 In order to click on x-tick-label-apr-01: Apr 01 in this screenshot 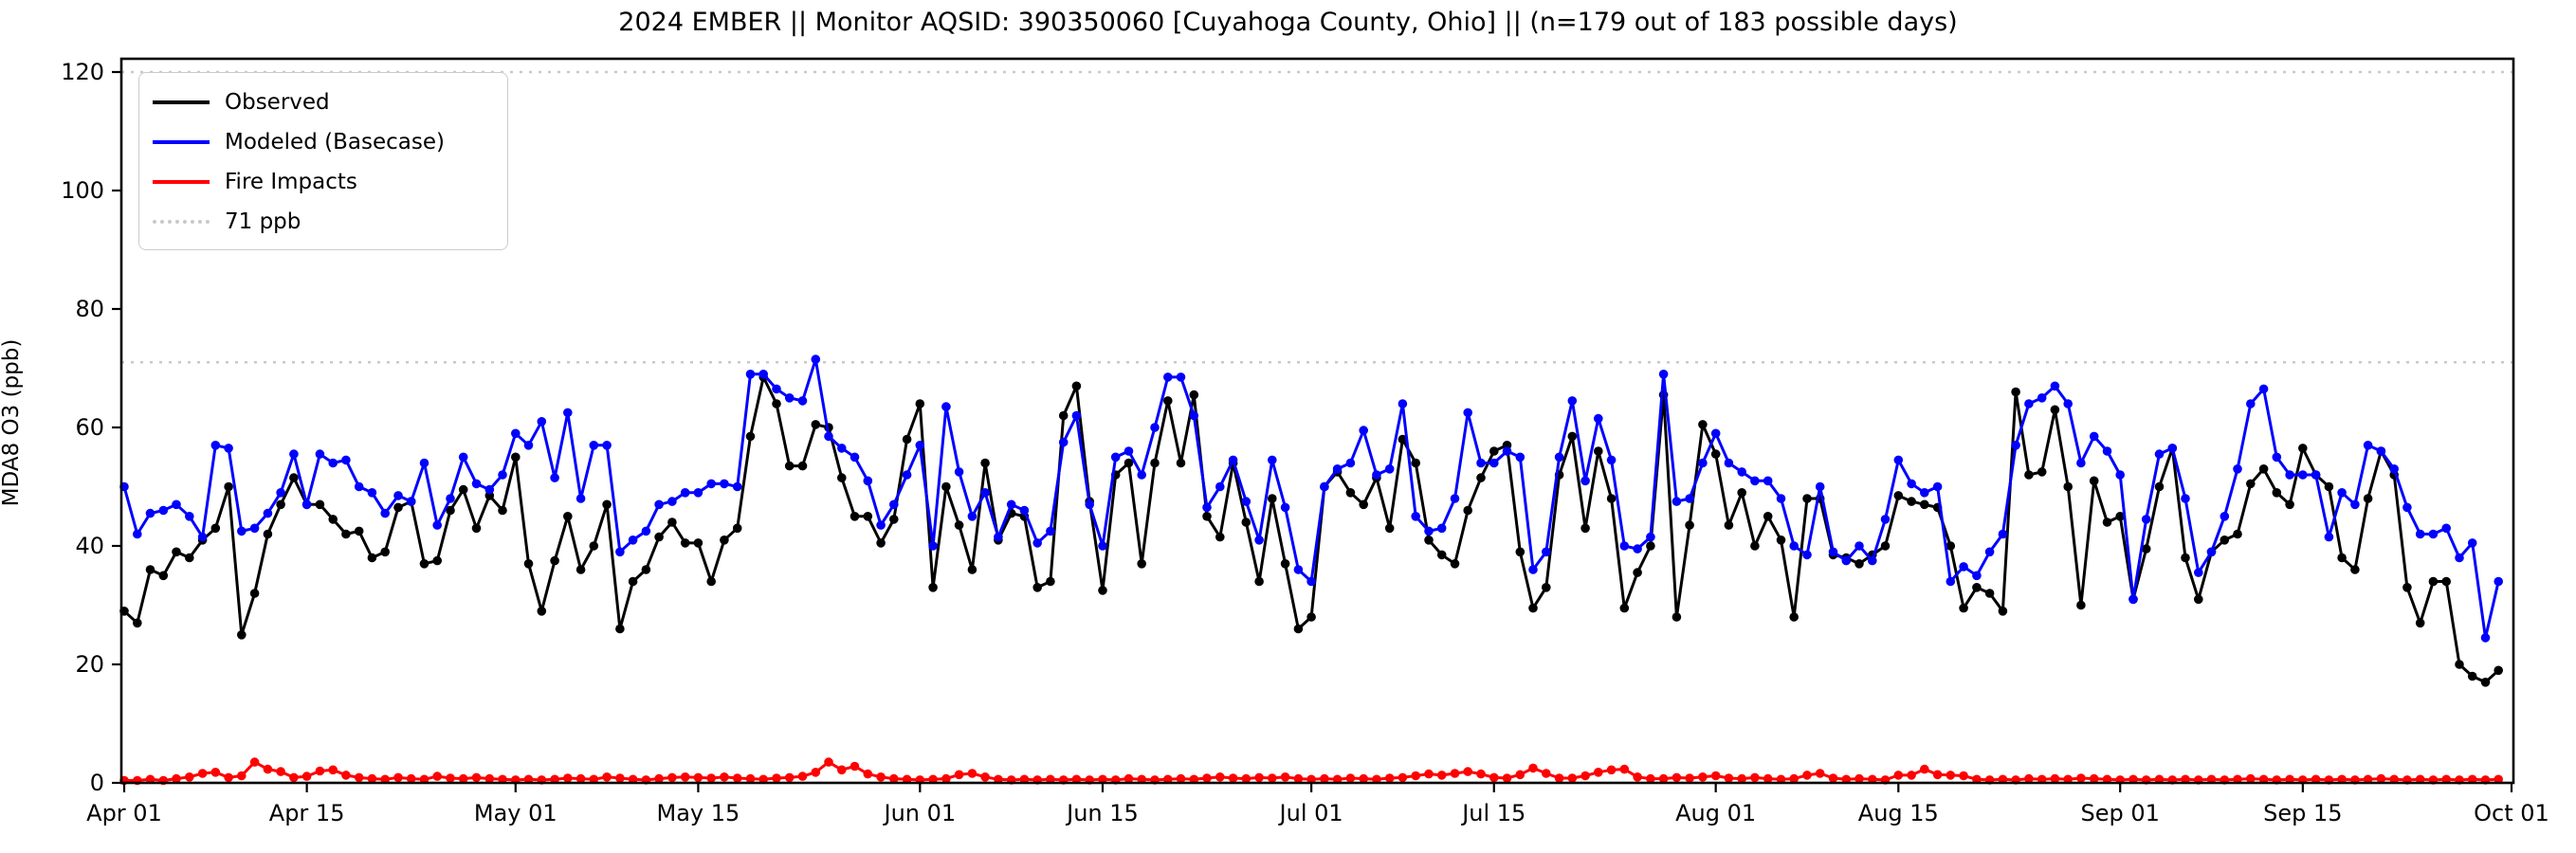, I will do `click(124, 813)`.